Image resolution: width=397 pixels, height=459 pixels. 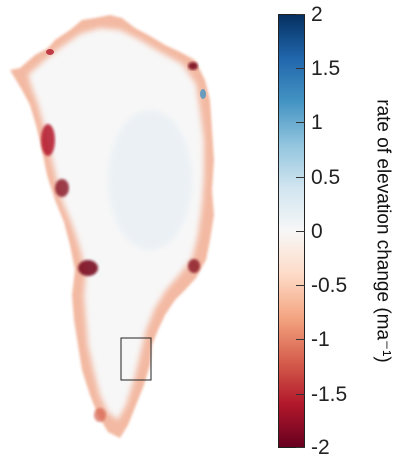 I want to click on hotspot-west, so click(x=62, y=188).